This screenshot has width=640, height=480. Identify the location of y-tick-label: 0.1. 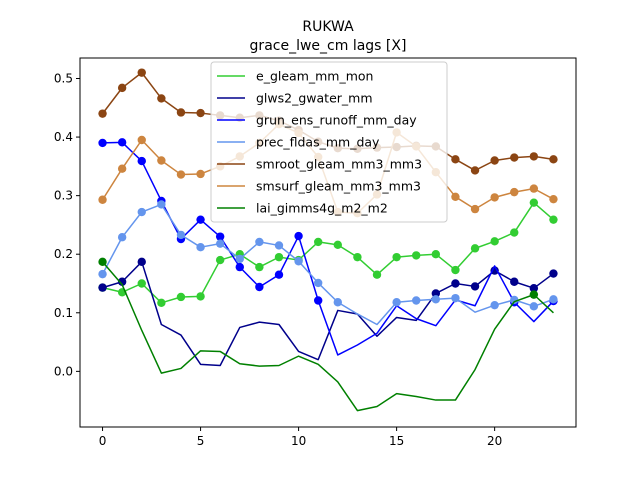
(63, 313).